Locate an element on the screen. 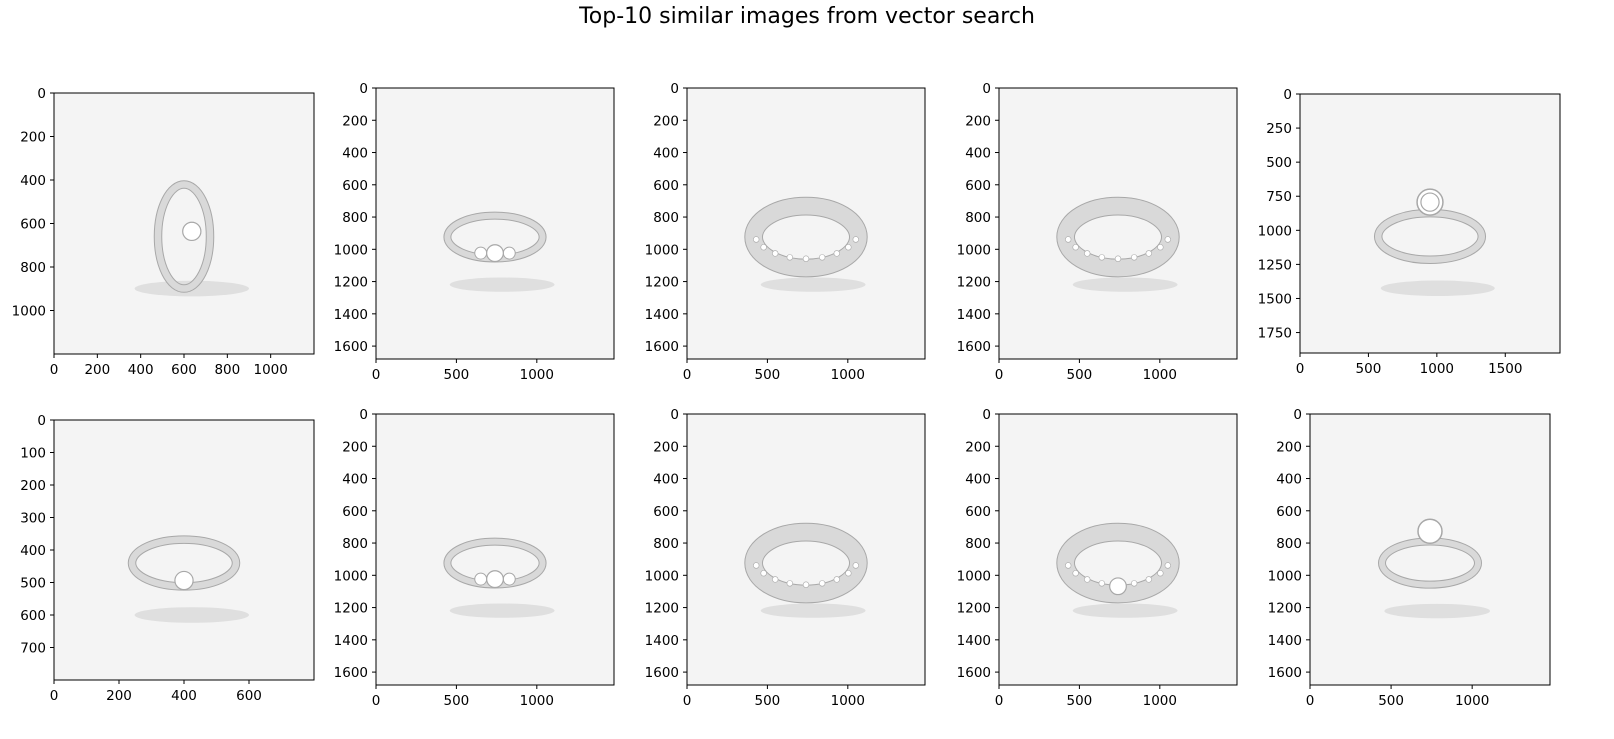  image-panel-4: 0 500 1000 0 200 400 600 800 1000 1200 1400 1600 is located at coordinates (1097, 232).